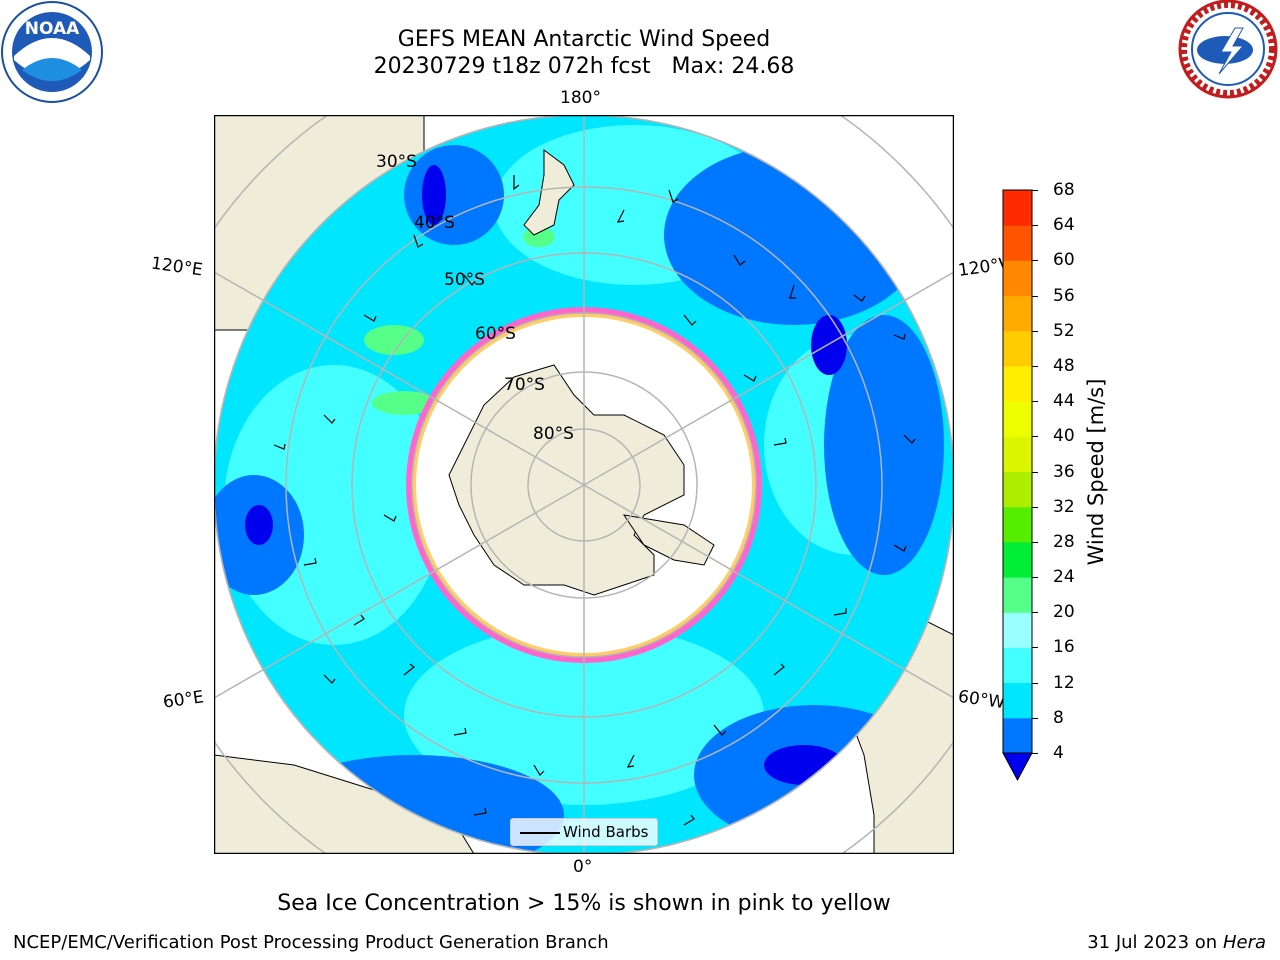 The width and height of the screenshot is (1280, 960). I want to click on colorbar-tick-label: 64, so click(1064, 225).